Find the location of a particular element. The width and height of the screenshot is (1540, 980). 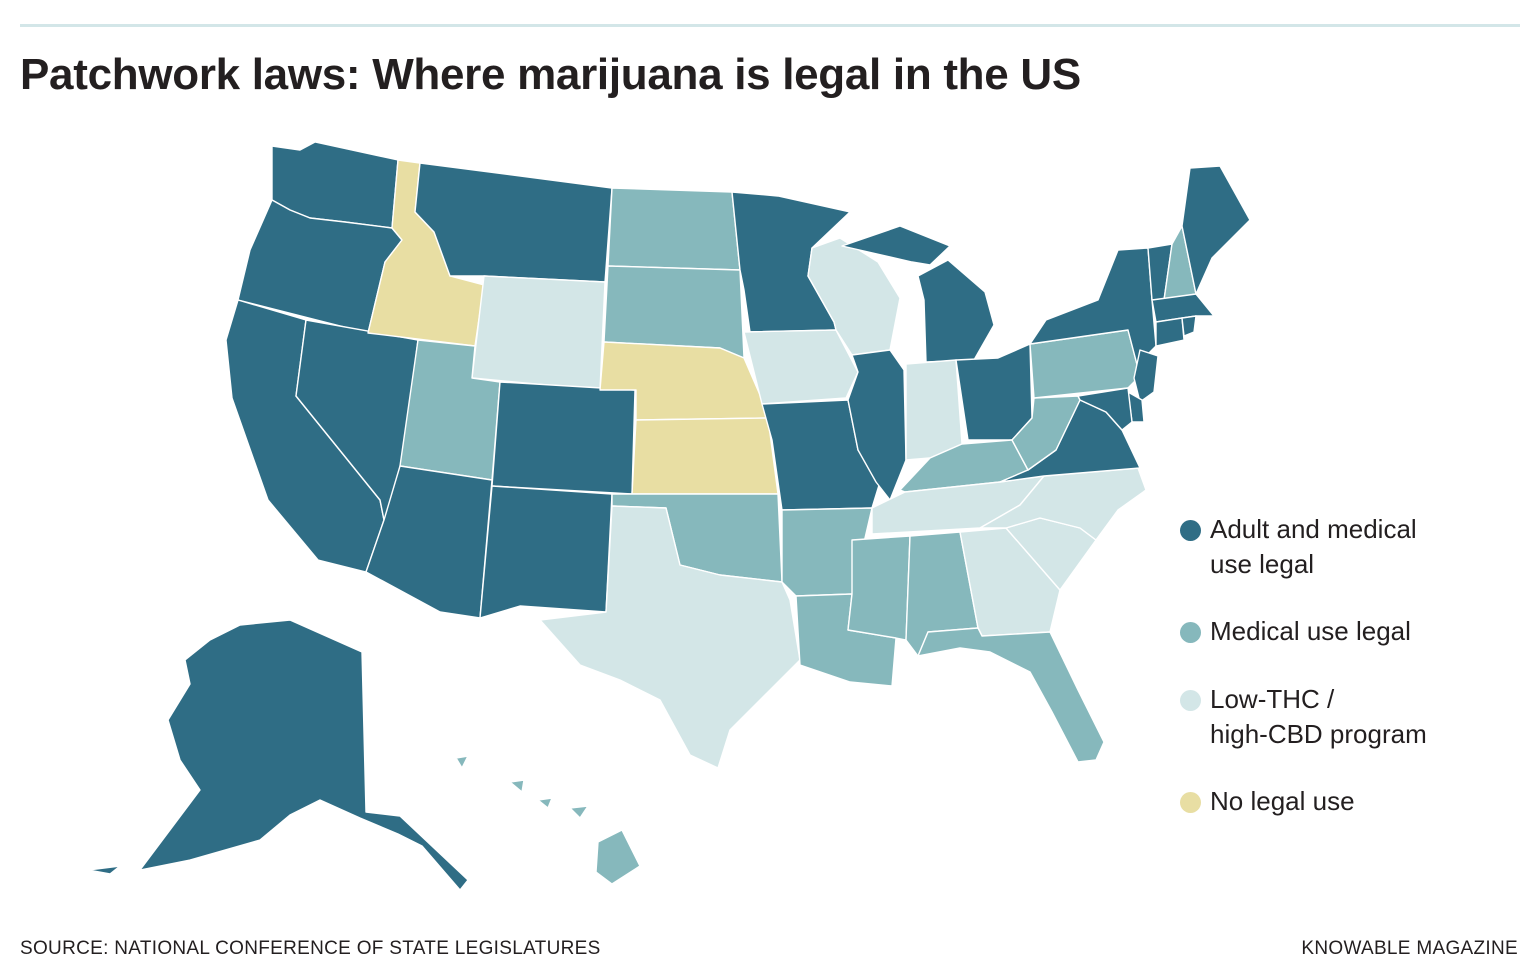

state-florida is located at coordinates (1011, 695).